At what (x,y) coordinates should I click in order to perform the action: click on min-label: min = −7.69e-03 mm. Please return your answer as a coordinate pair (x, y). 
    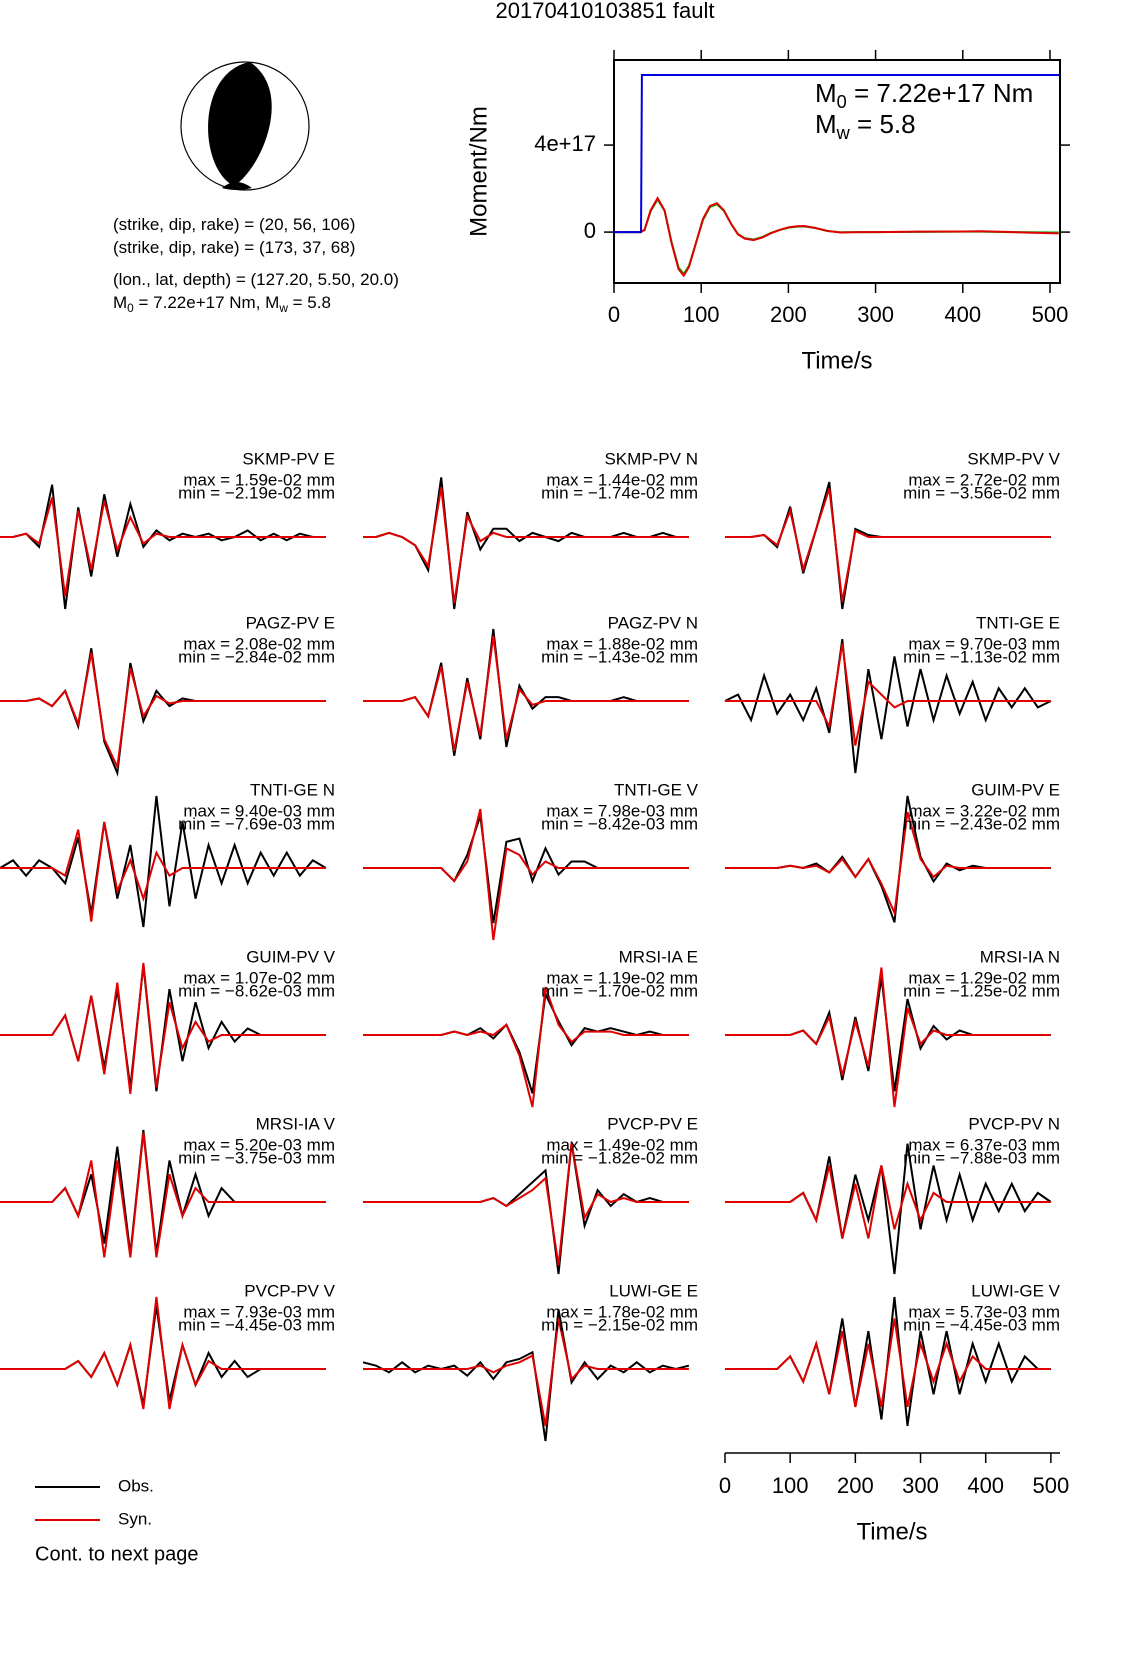
    Looking at the image, I should click on (256, 823).